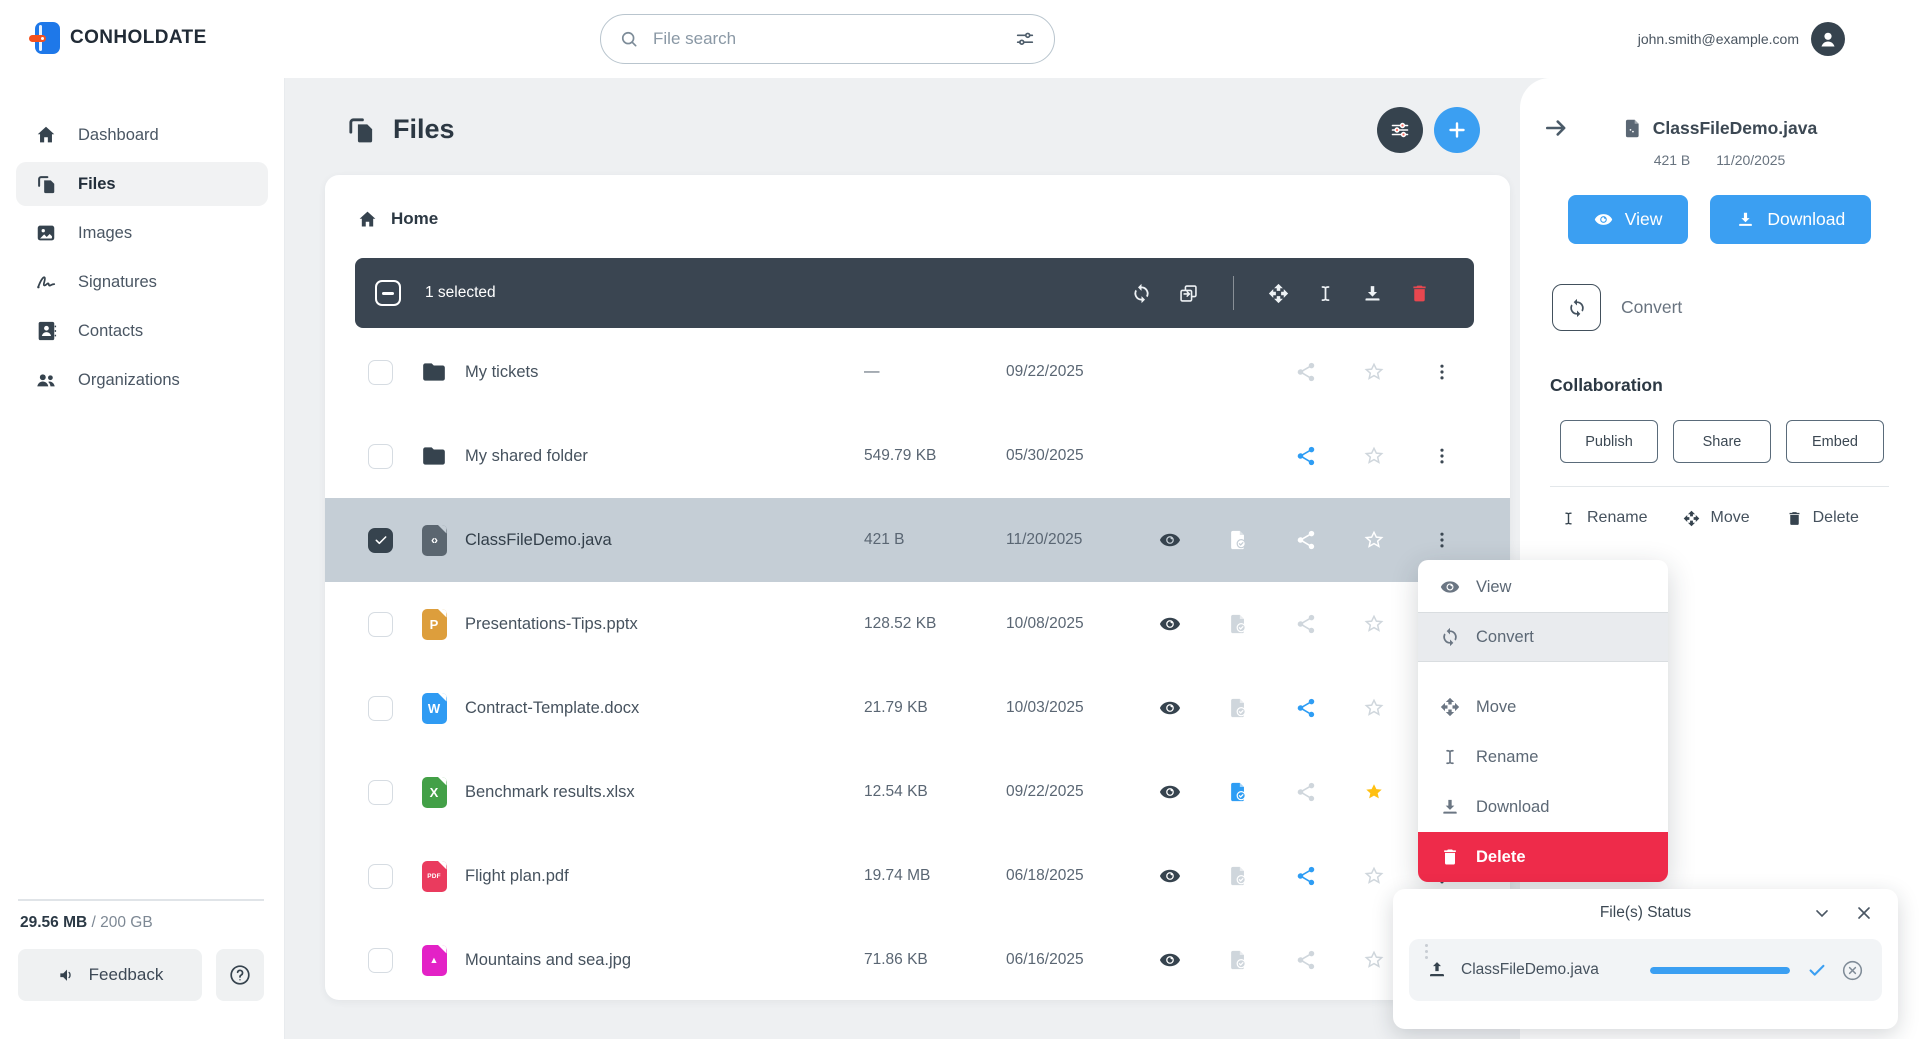 The height and width of the screenshot is (1039, 1919). Describe the element at coordinates (1045, 623) in the screenshot. I see `file-date: 10/08/2025` at that location.